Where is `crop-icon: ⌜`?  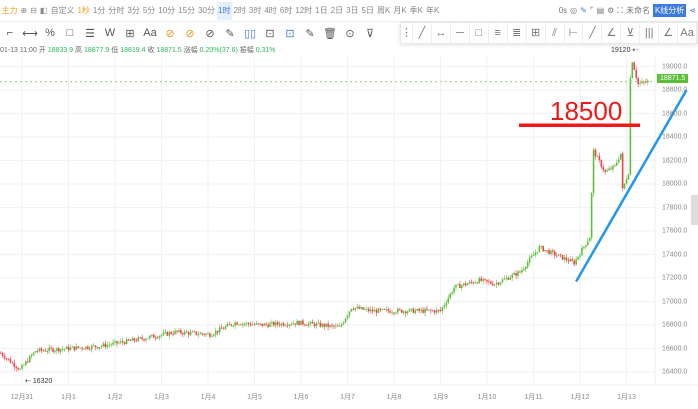
crop-icon: ⌜ is located at coordinates (591, 10).